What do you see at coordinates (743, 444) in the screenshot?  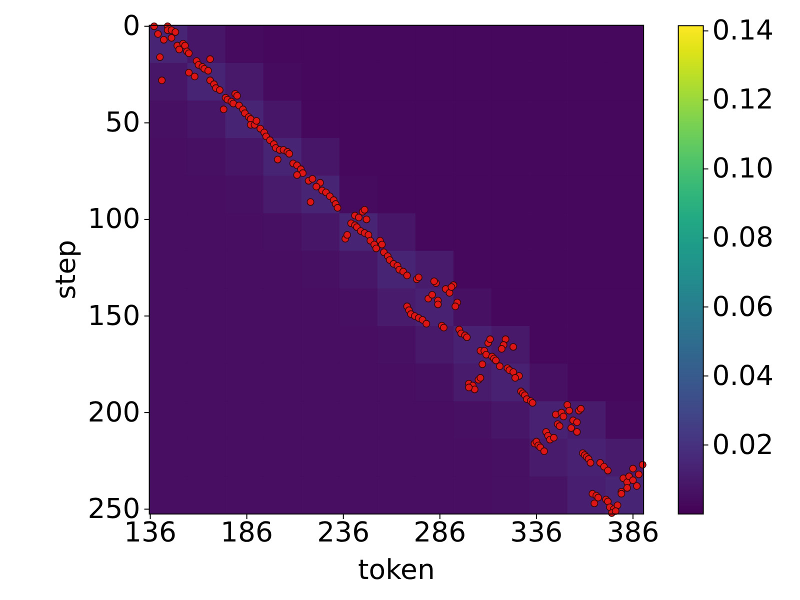 I see `color-bar-label: 0.02` at bounding box center [743, 444].